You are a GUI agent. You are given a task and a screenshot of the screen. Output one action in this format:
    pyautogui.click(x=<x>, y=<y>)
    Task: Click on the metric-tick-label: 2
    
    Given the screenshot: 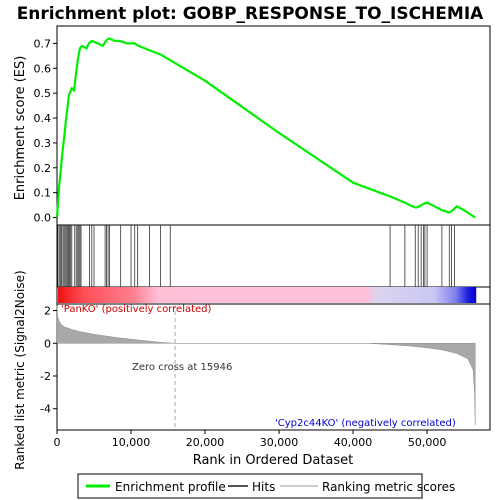 What is the action you would take?
    pyautogui.click(x=47, y=311)
    